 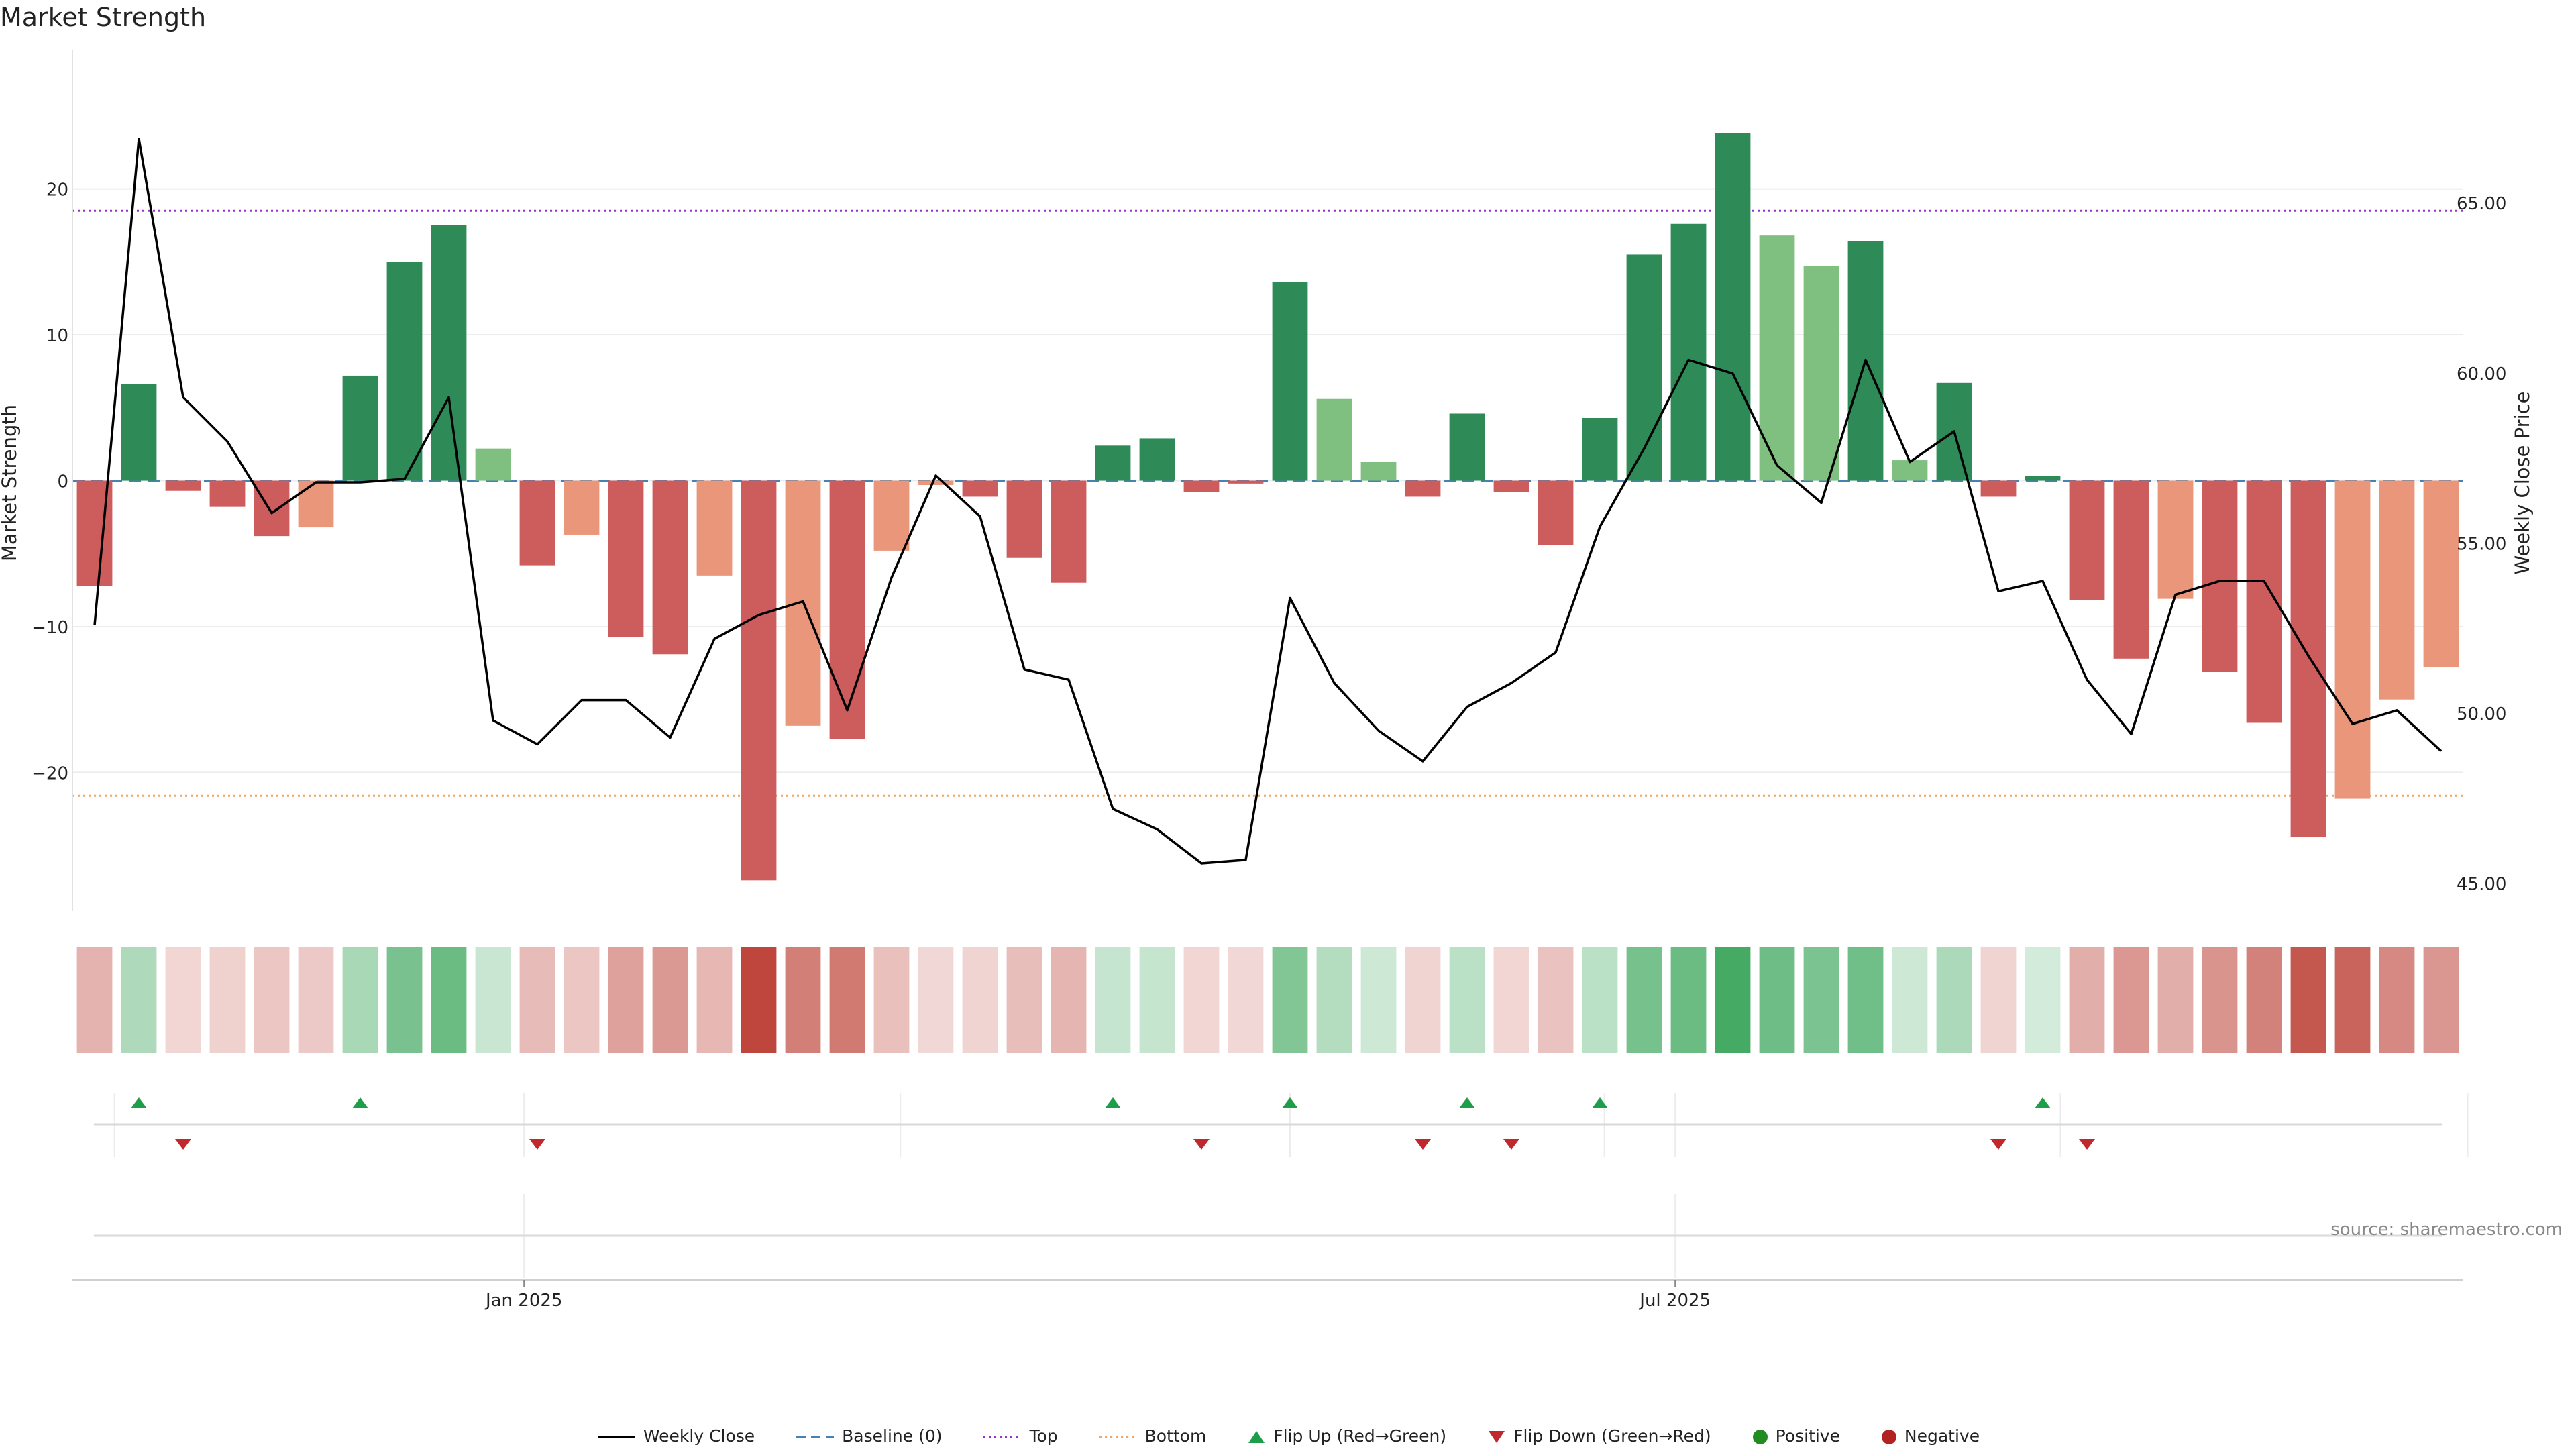 I want to click on legend-label: Flip Down (Green→Red), so click(x=1612, y=1436).